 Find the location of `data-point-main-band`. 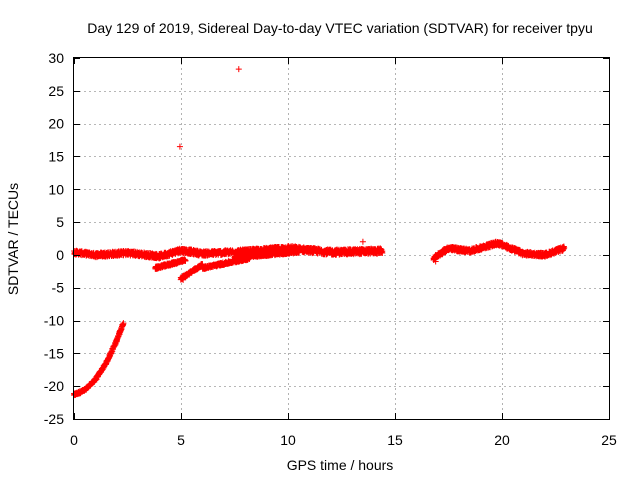

data-point-main-band is located at coordinates (382, 252).